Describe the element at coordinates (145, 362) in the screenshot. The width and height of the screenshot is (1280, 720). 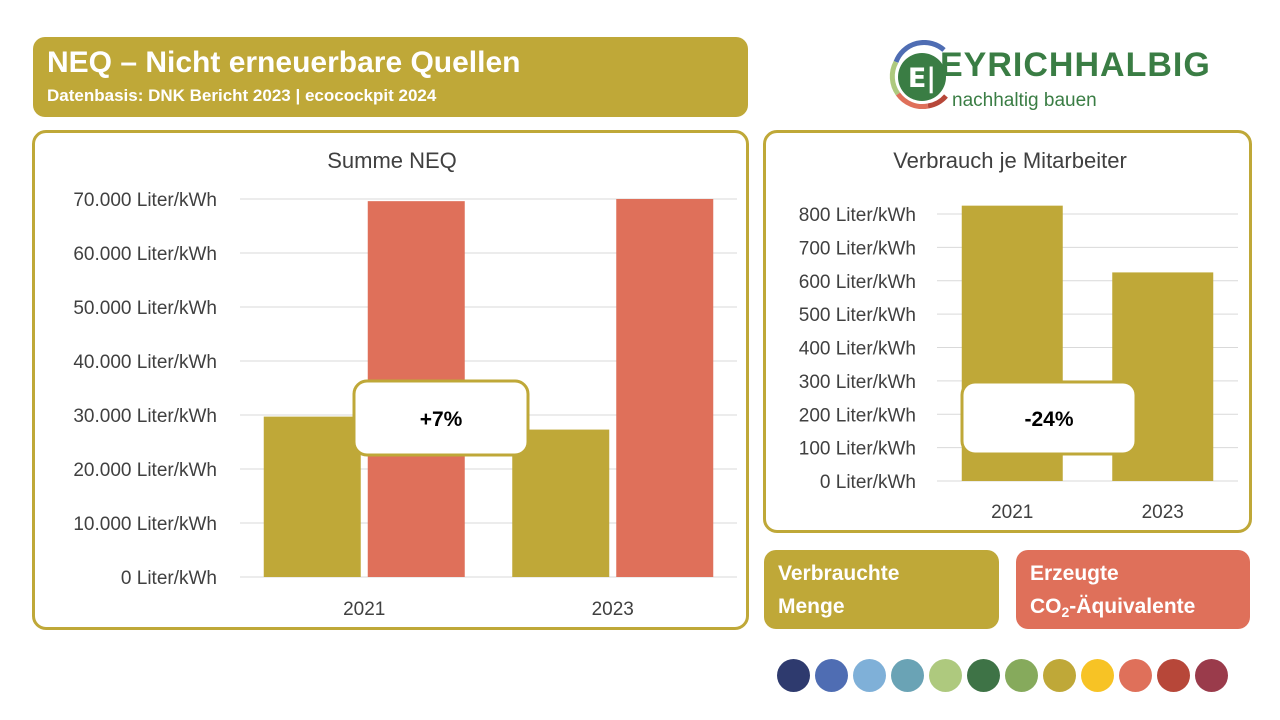
I see `y-tick-label: 40.000 Liter/kWh` at that location.